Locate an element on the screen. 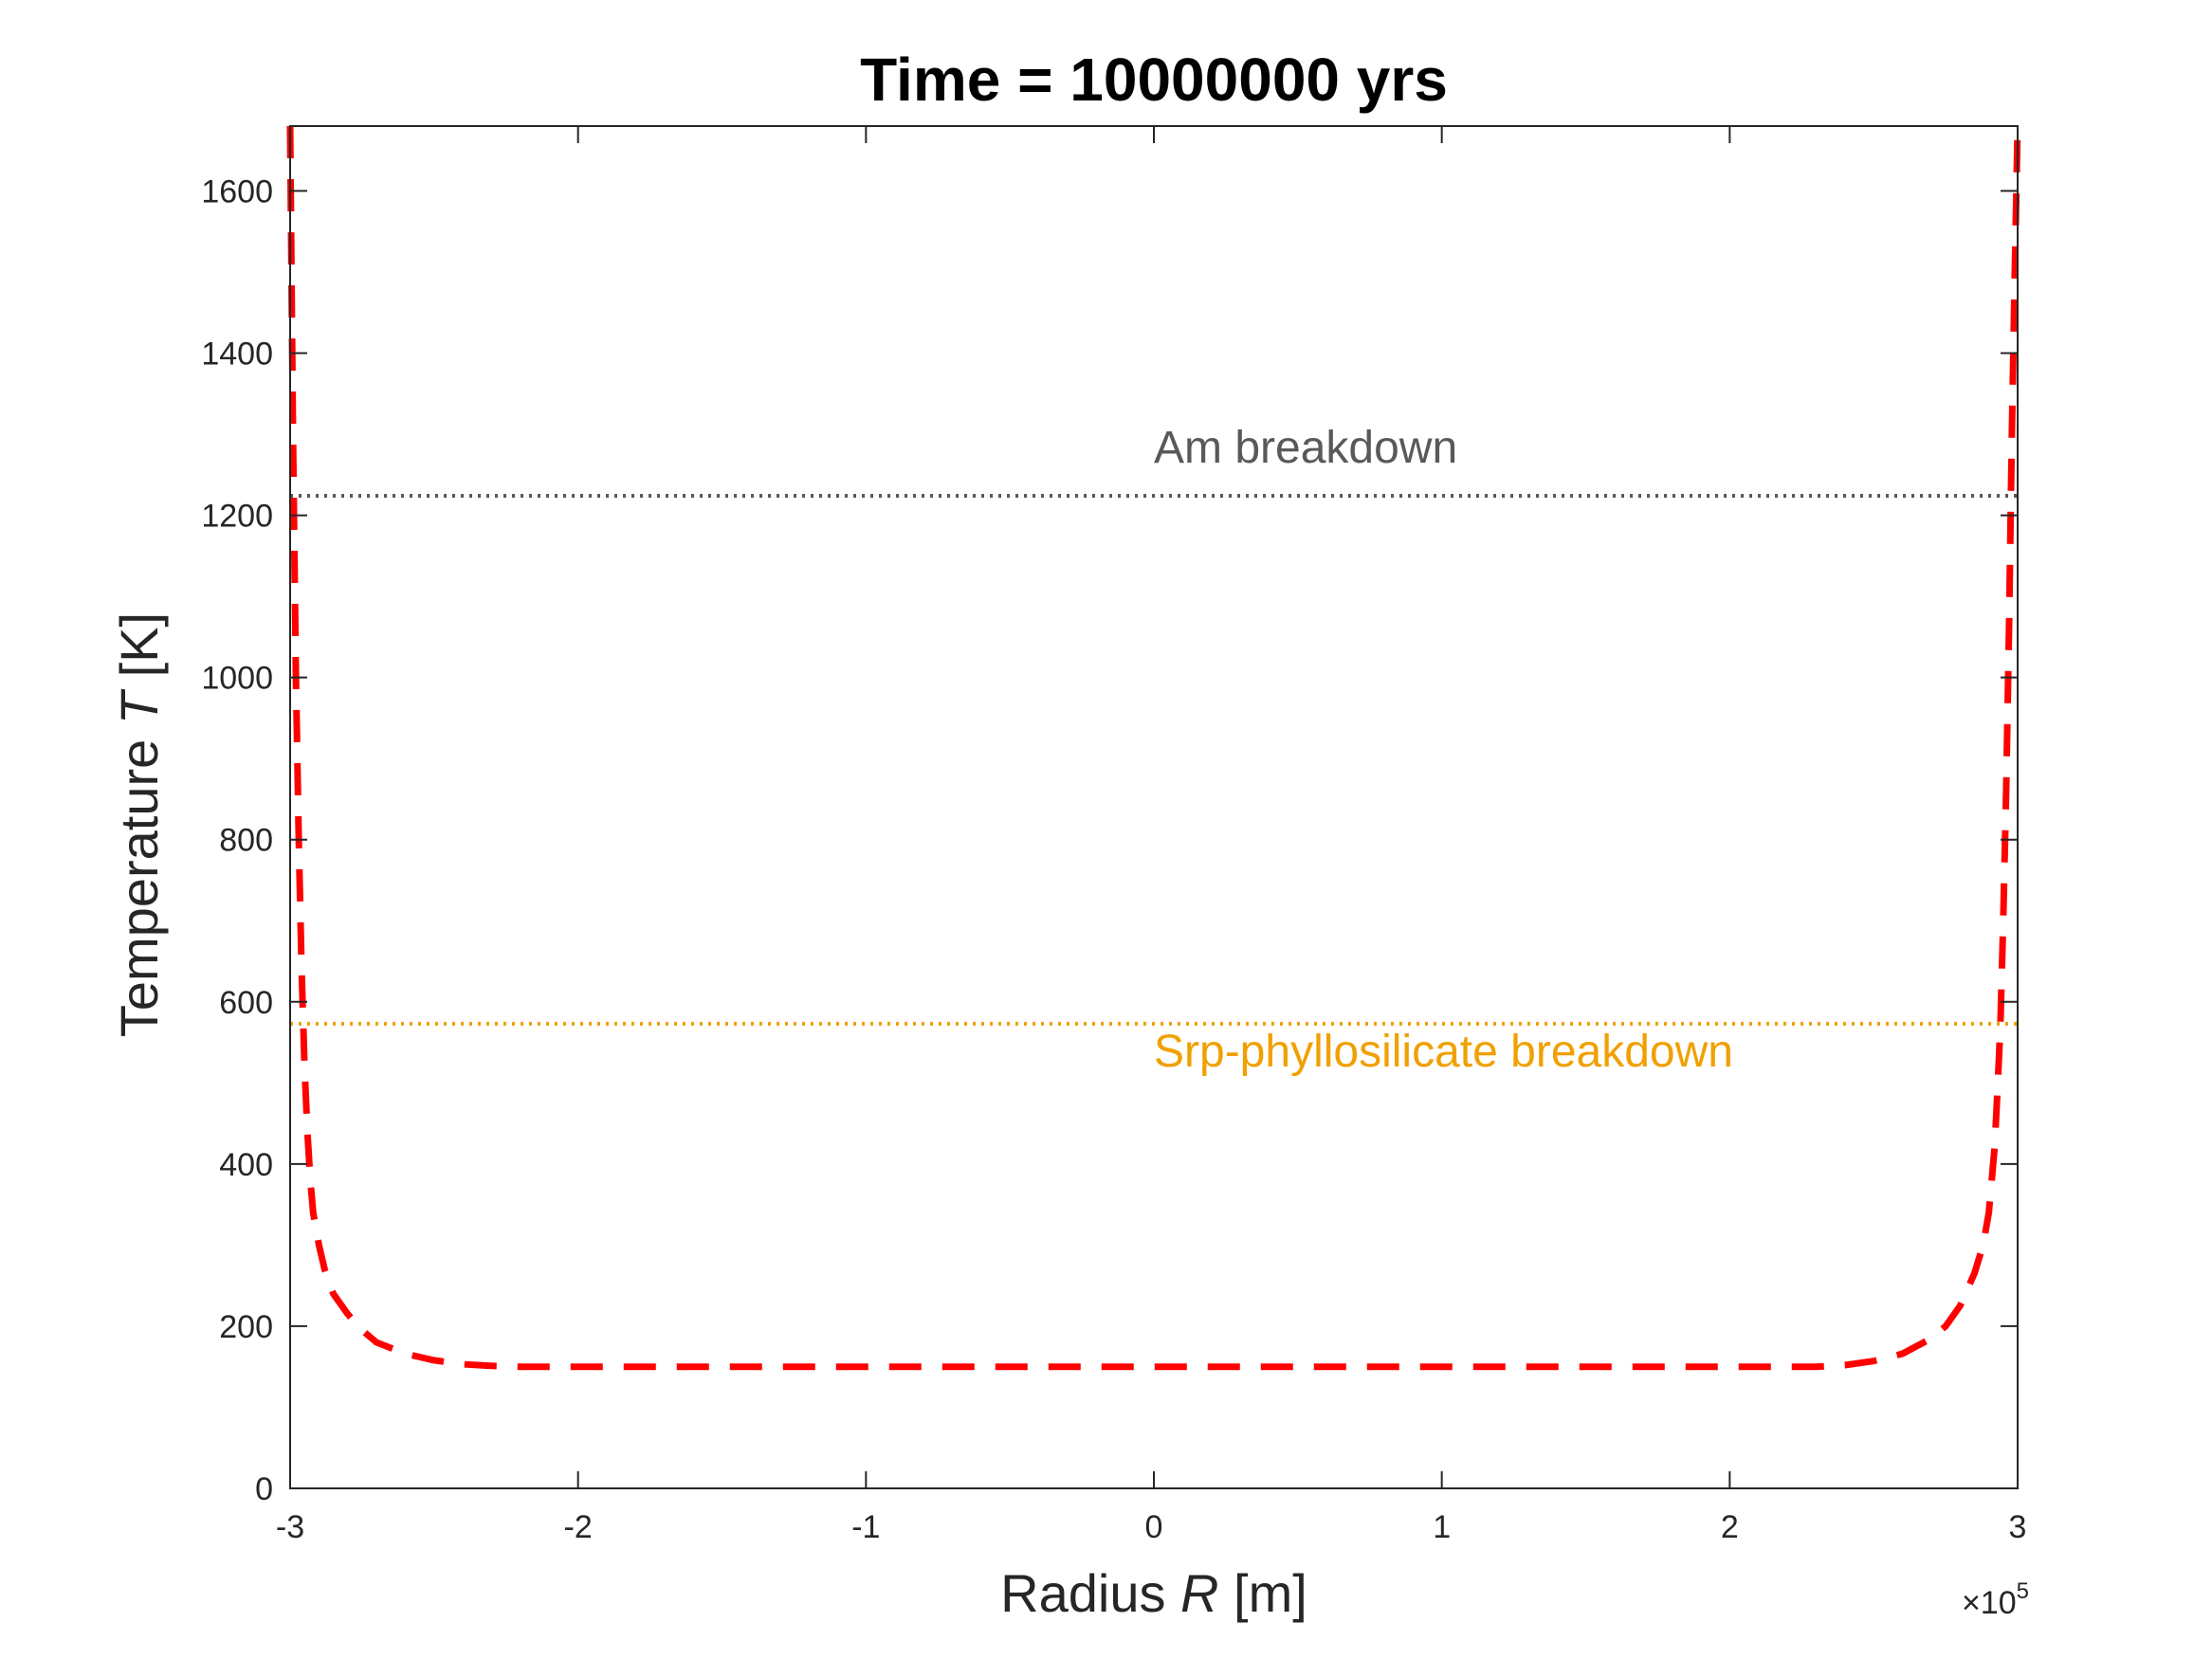 The width and height of the screenshot is (2212, 1659). reference-line-label: Am breakdown is located at coordinates (1305, 448).